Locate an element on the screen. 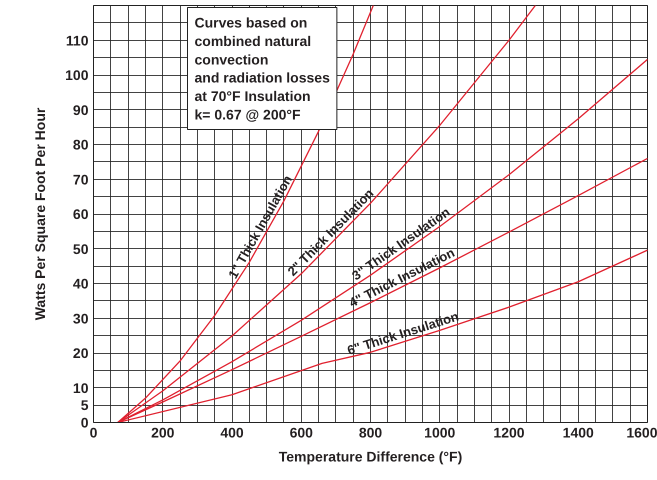 The image size is (657, 480). y-tick-label: 80 is located at coordinates (80, 144).